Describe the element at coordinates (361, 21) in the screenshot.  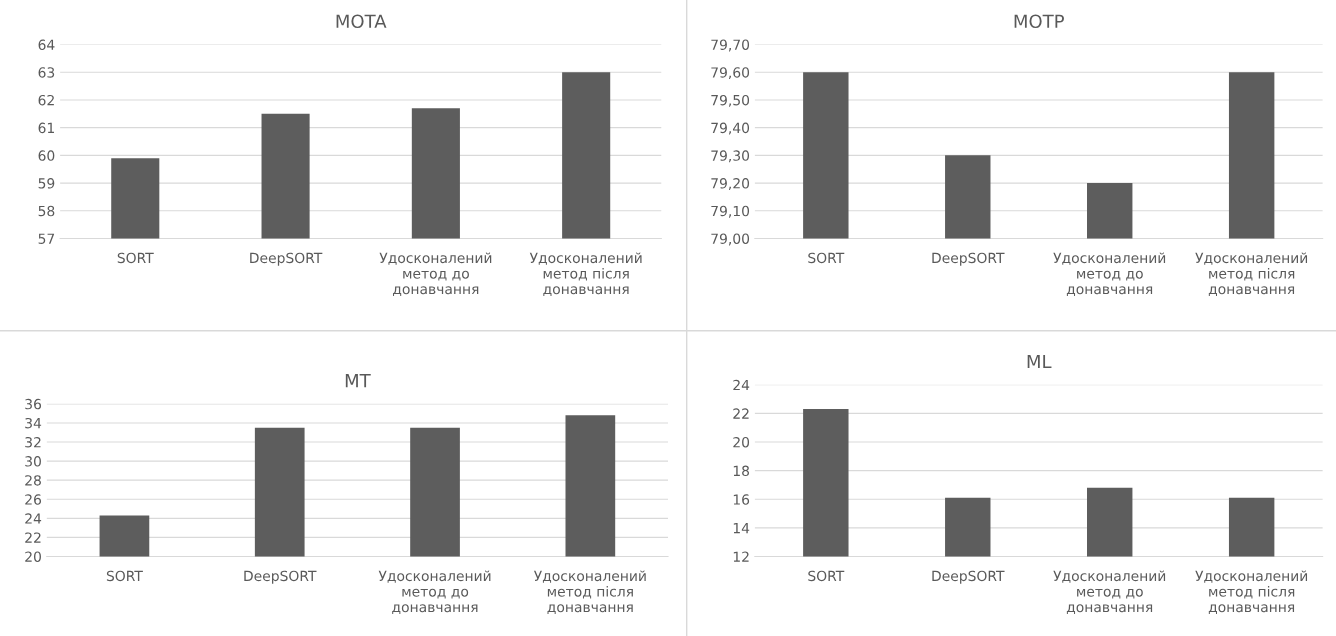
I see `chart-title: MOTA` at that location.